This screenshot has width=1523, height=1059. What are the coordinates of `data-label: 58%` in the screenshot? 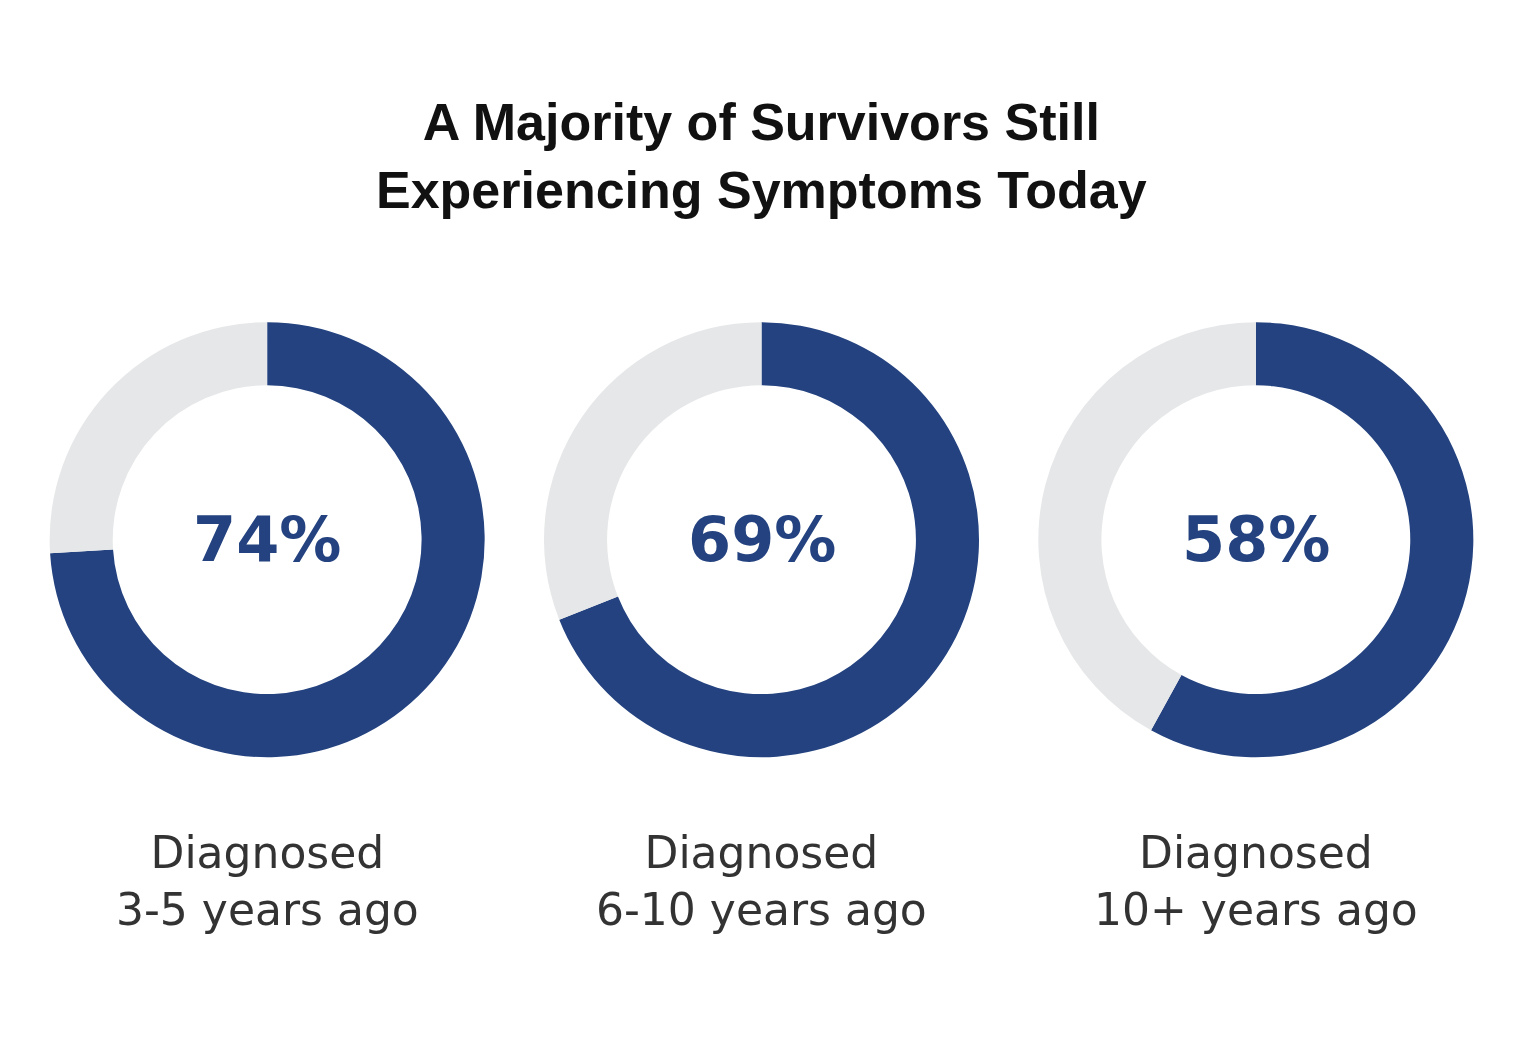 It's located at (1256, 539).